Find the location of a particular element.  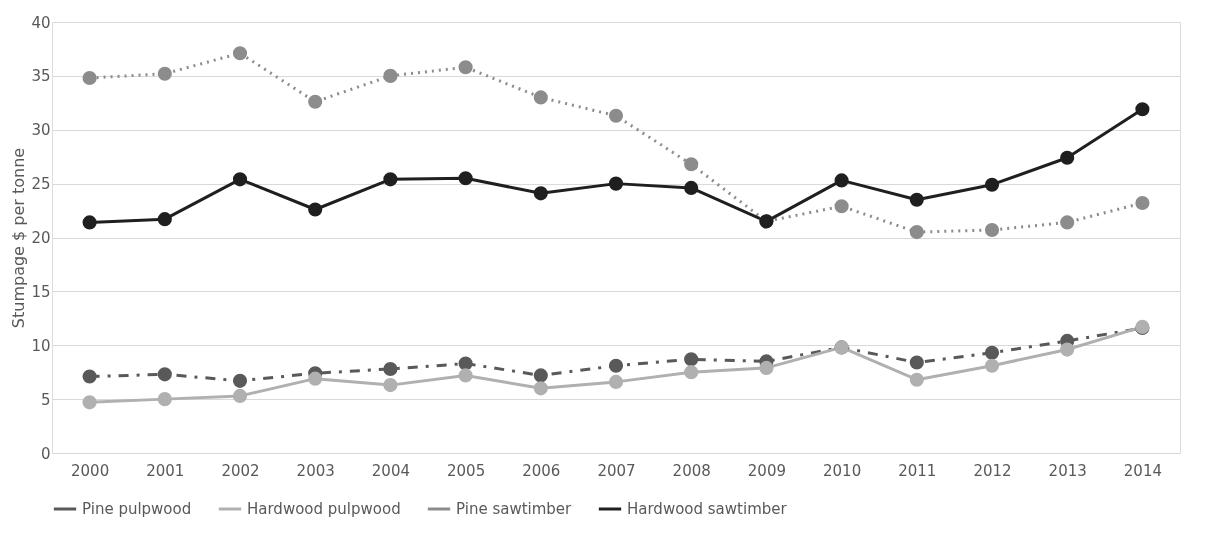

legend-label: Hardwood sawtimber is located at coordinates (707, 509).